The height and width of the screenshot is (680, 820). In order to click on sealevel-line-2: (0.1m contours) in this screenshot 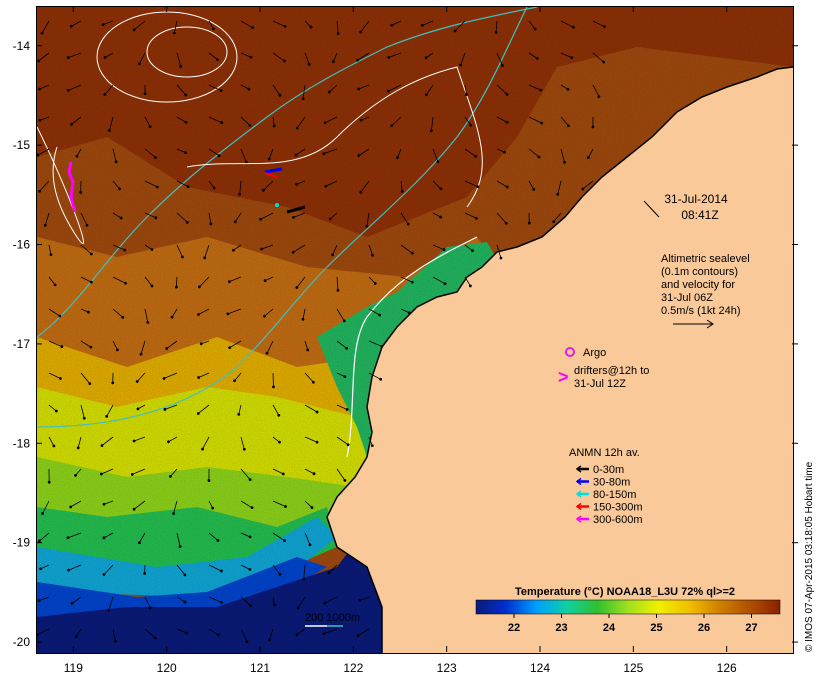, I will do `click(699, 272)`.